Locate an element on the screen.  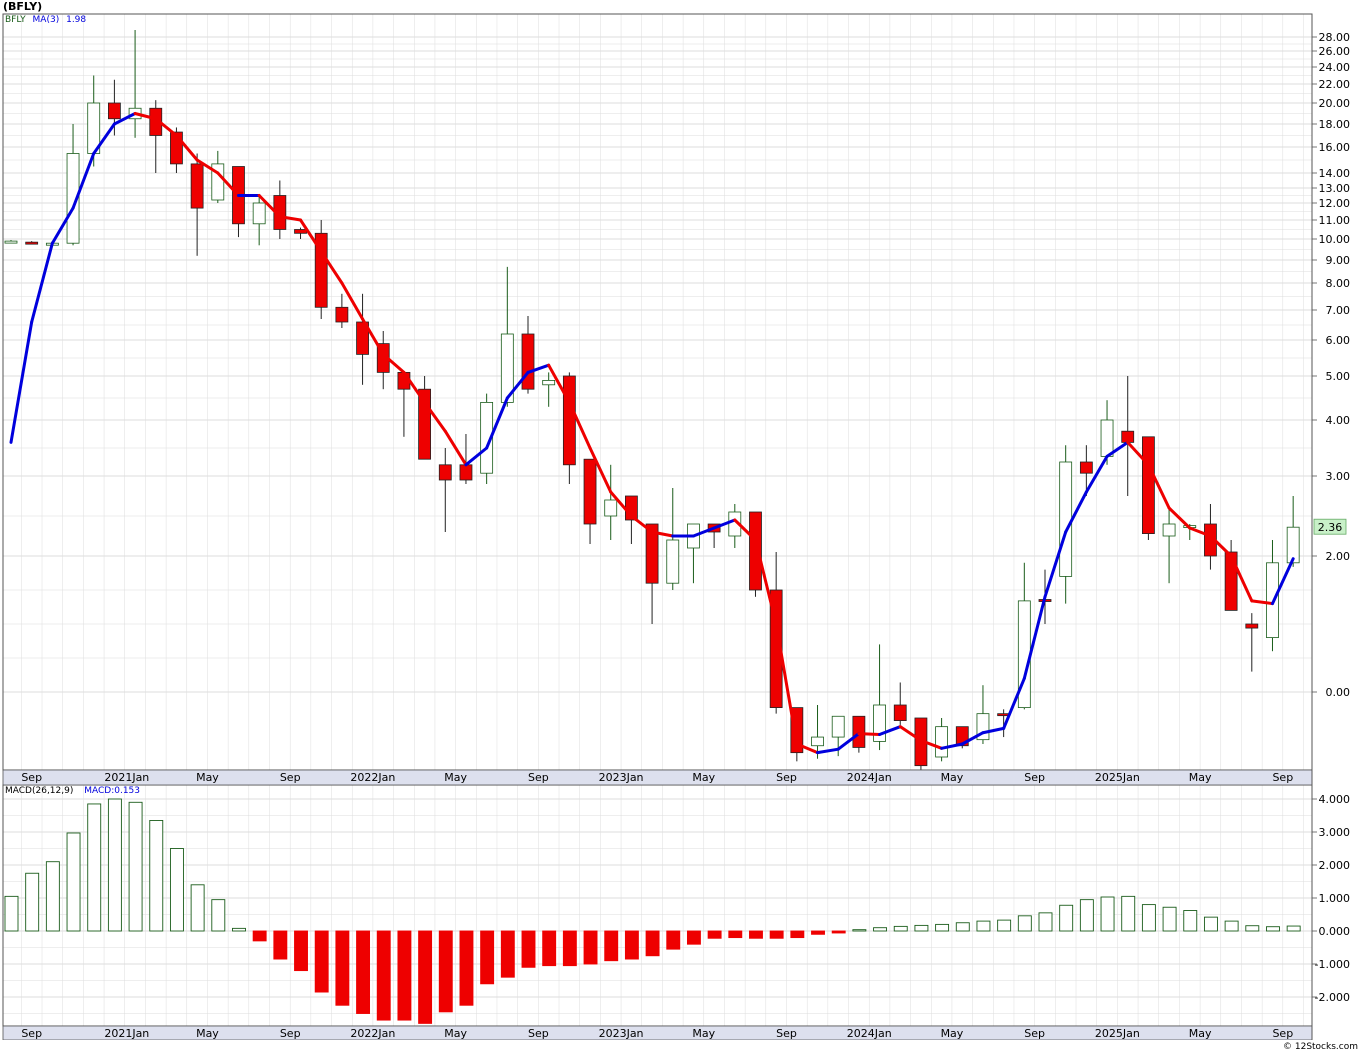
time-label-bottom: 2022Jan is located at coordinates (372, 1033).